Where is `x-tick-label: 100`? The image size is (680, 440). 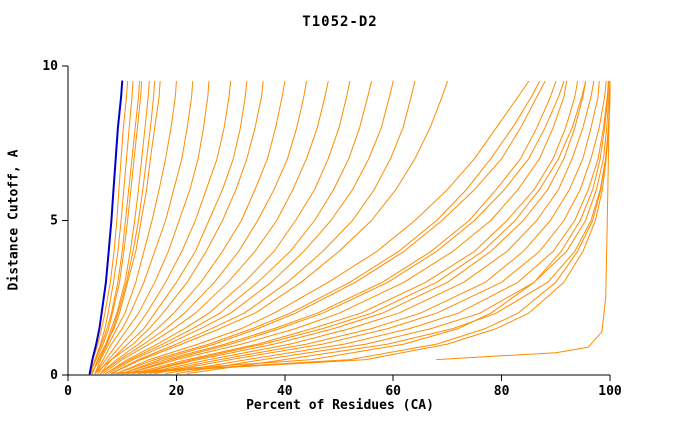
x-tick-label: 100 is located at coordinates (610, 391).